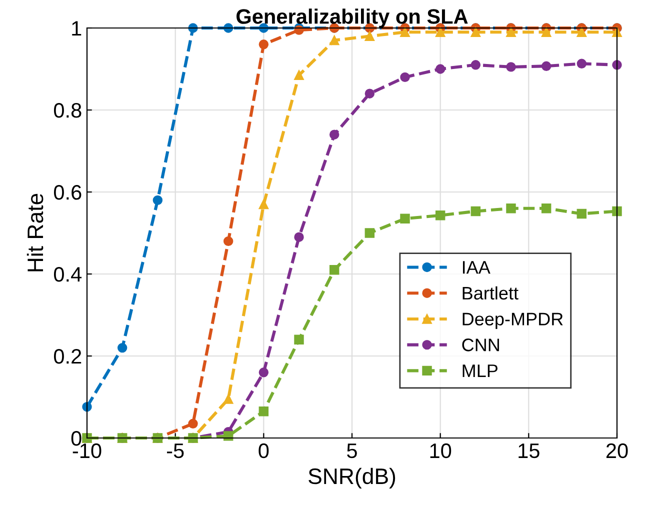 This screenshot has height=510, width=651. I want to click on y-tick-label: 0.8, so click(68, 110).